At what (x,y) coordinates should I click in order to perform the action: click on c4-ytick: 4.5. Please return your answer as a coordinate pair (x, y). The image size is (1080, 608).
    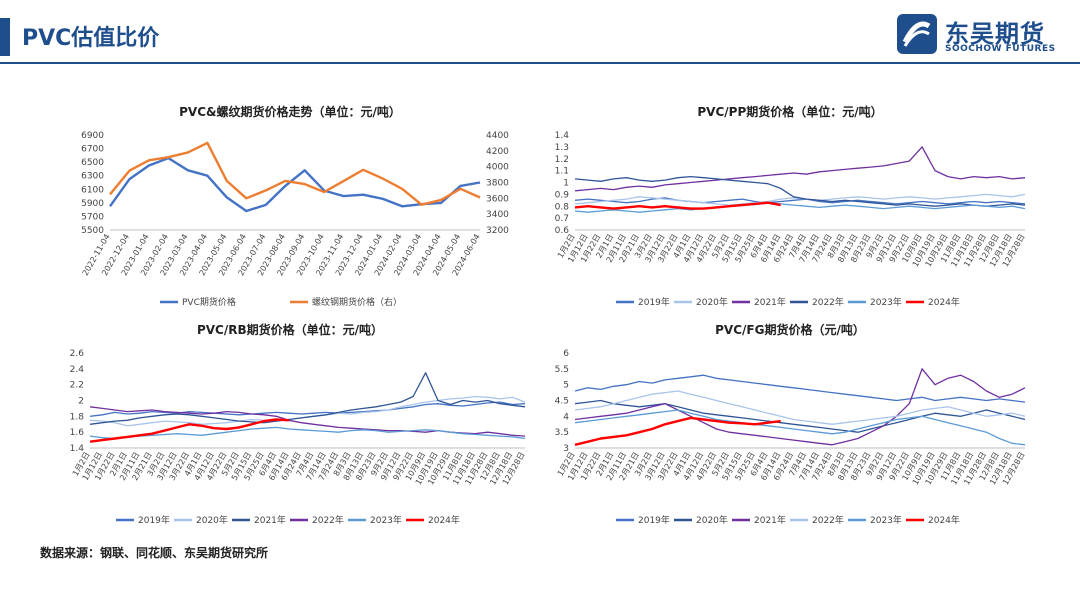
    Looking at the image, I should click on (562, 402).